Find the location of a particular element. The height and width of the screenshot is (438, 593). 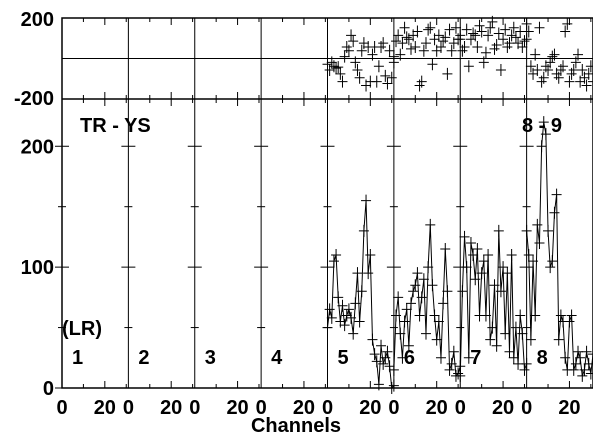

row-label: (LR) is located at coordinates (82, 329).